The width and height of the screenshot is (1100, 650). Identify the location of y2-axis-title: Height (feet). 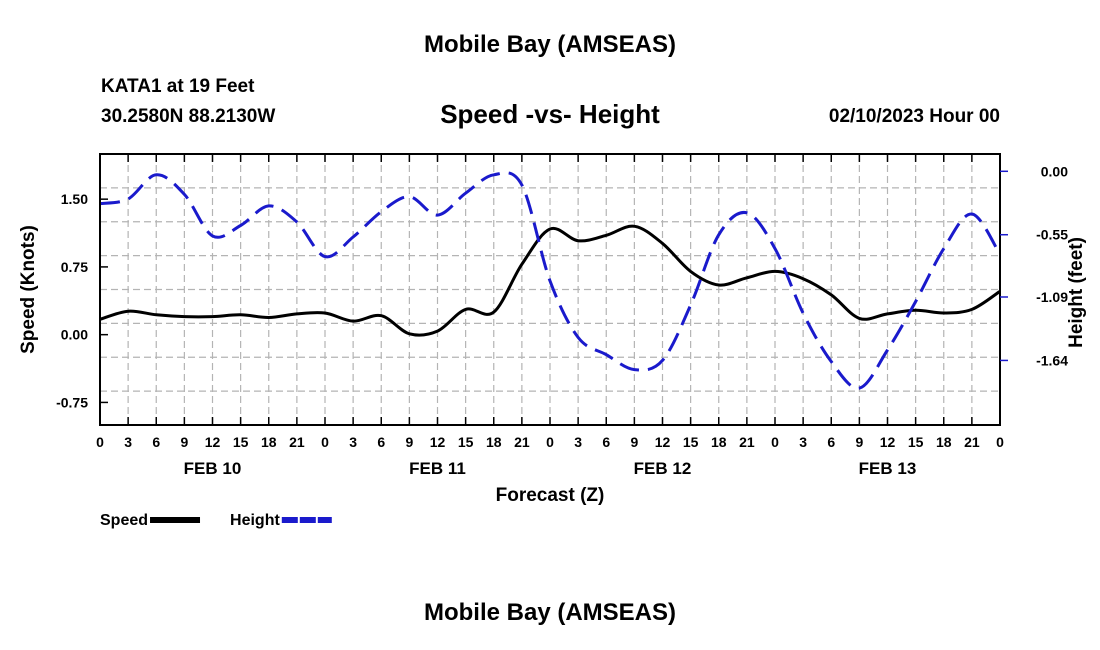
(1076, 292).